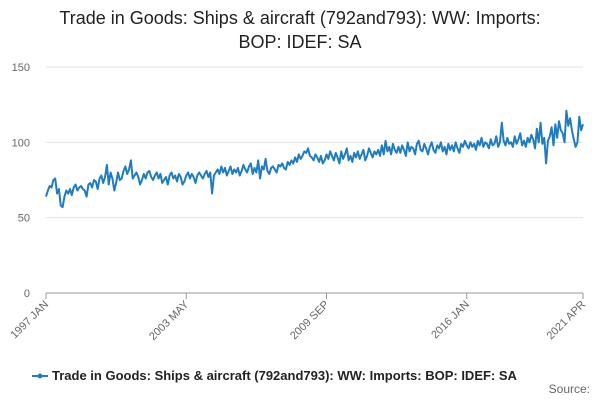  Describe the element at coordinates (40, 376) in the screenshot. I see `legend-marker` at that location.